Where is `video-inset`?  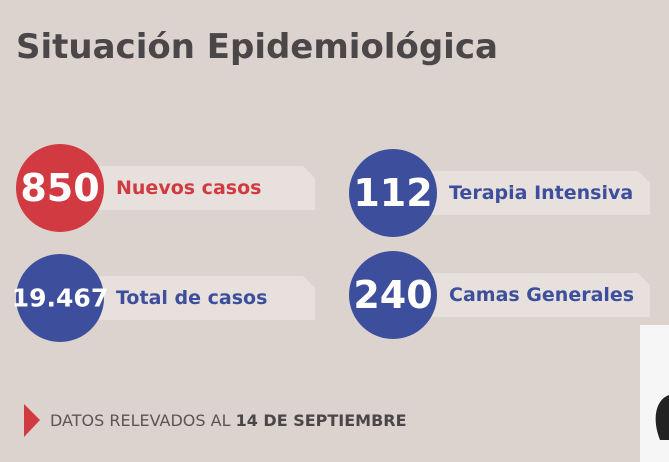 video-inset is located at coordinates (654, 393).